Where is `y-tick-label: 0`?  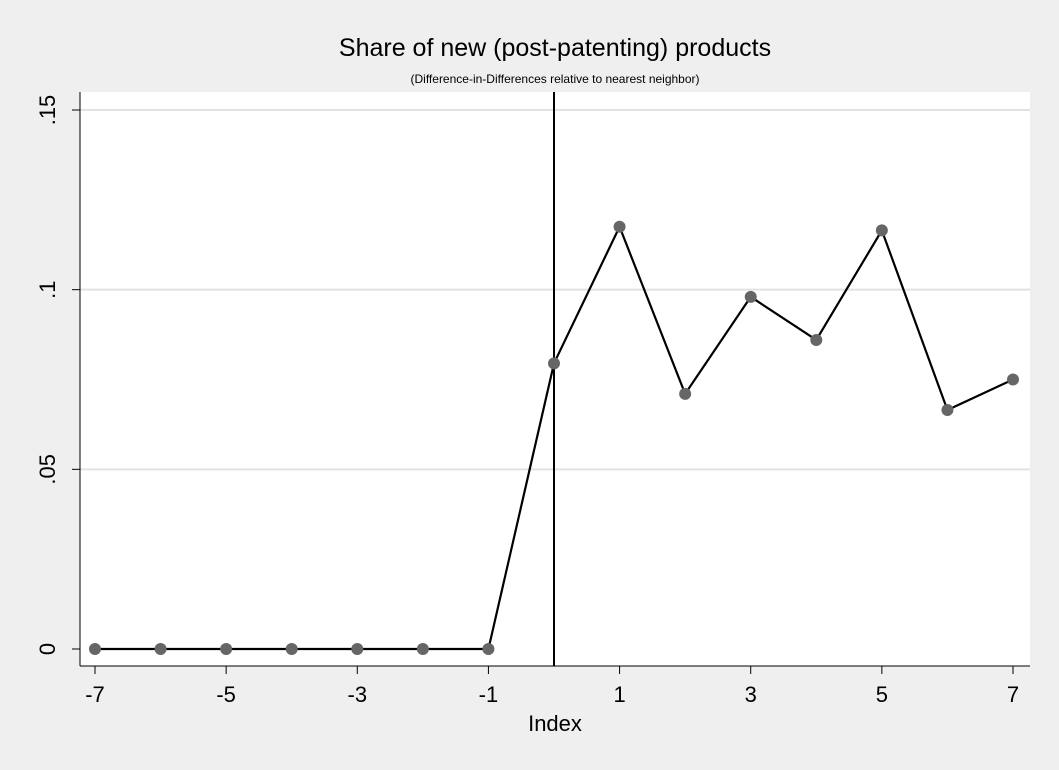 y-tick-label: 0 is located at coordinates (47, 649).